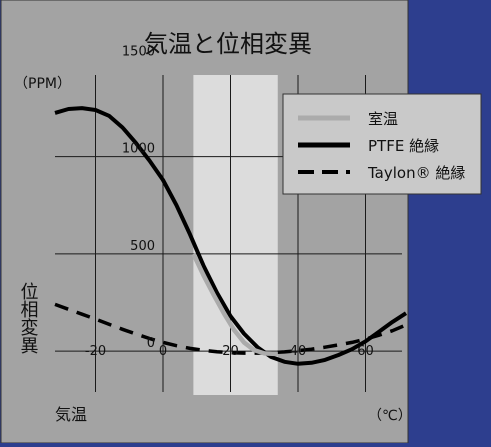  What do you see at coordinates (95, 351) in the screenshot?
I see `x-tick-label: -20` at bounding box center [95, 351].